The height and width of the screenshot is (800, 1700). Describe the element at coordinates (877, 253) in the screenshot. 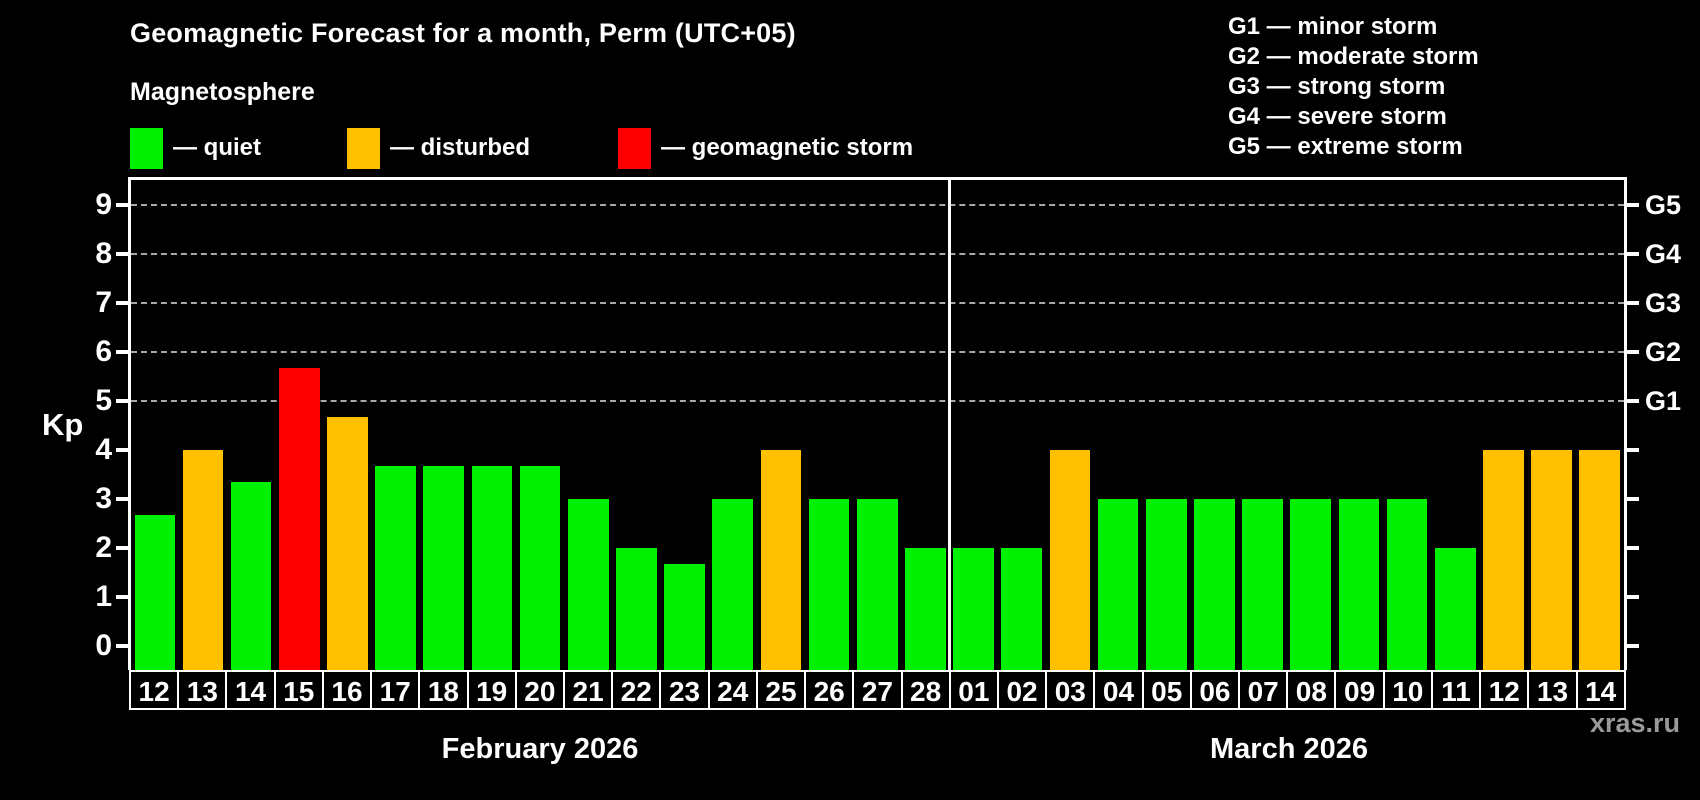

I see `gridline-kp8` at that location.